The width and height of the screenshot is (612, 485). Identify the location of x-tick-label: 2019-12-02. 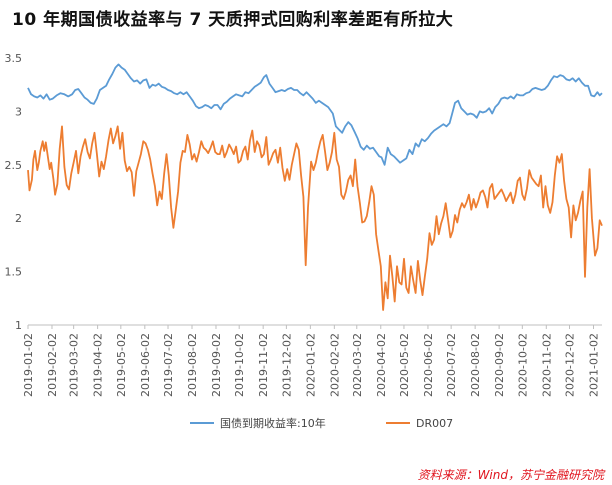
(286, 365).